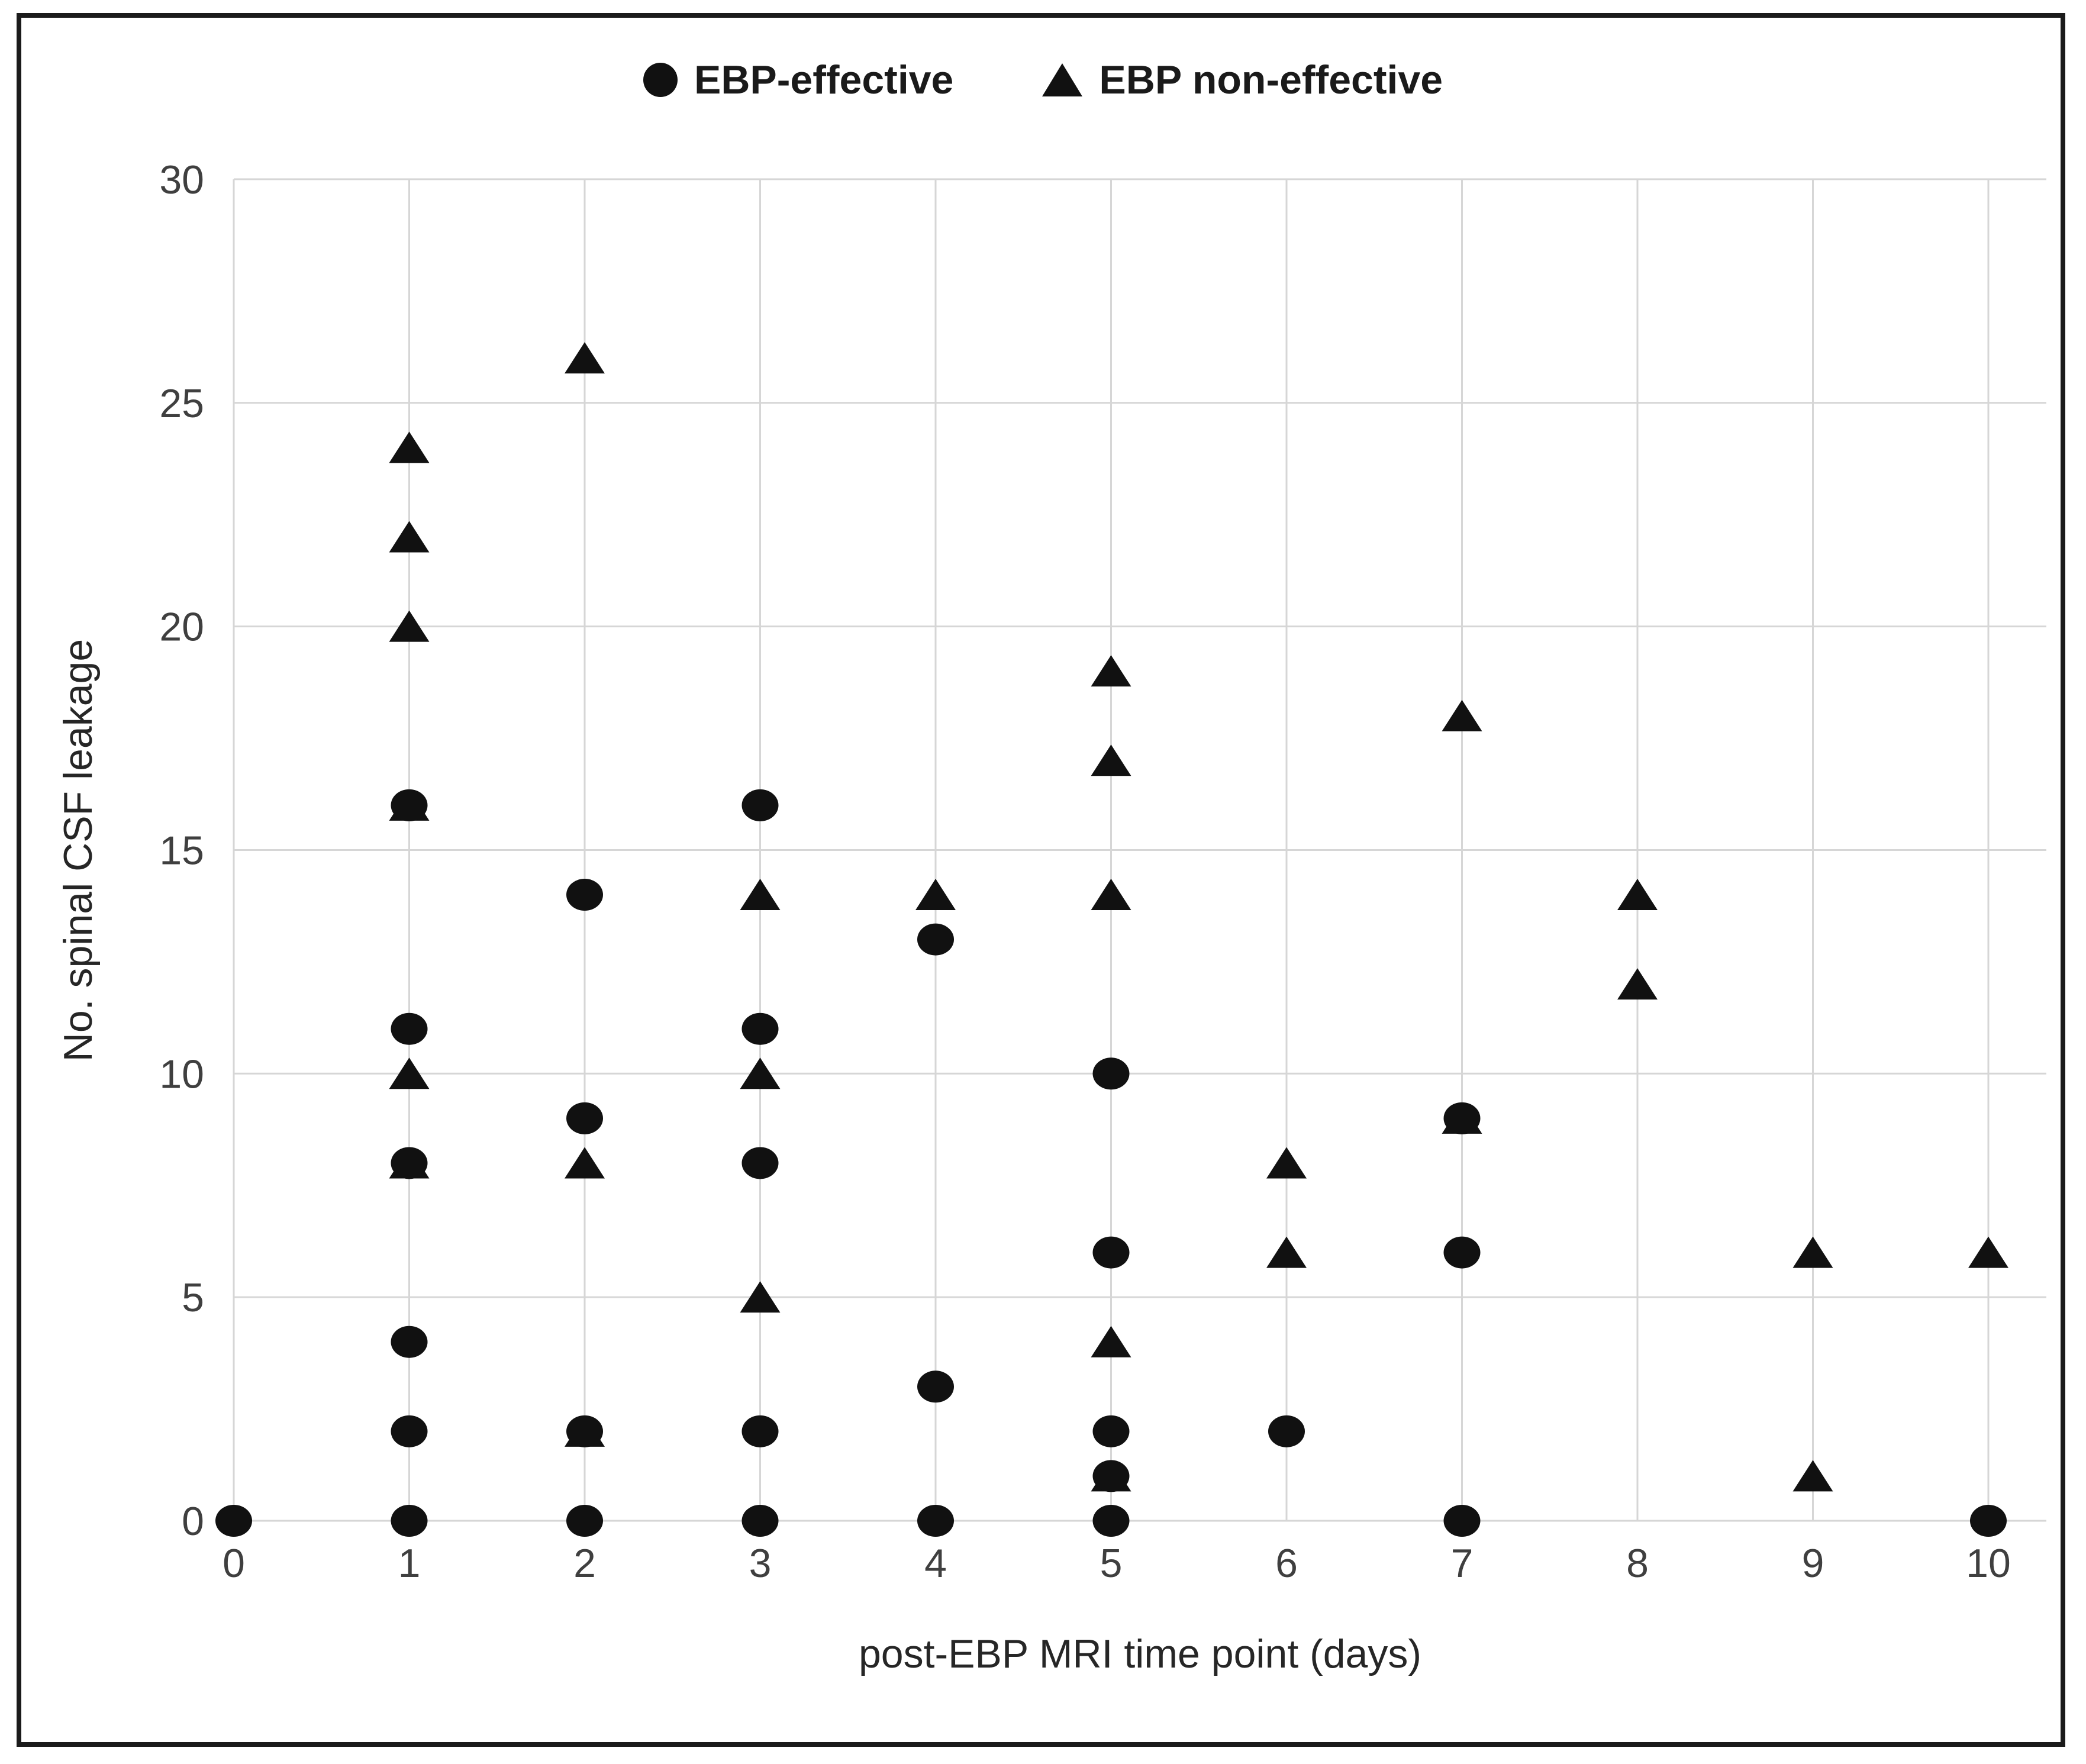  I want to click on circle-marker-icon, so click(660, 80).